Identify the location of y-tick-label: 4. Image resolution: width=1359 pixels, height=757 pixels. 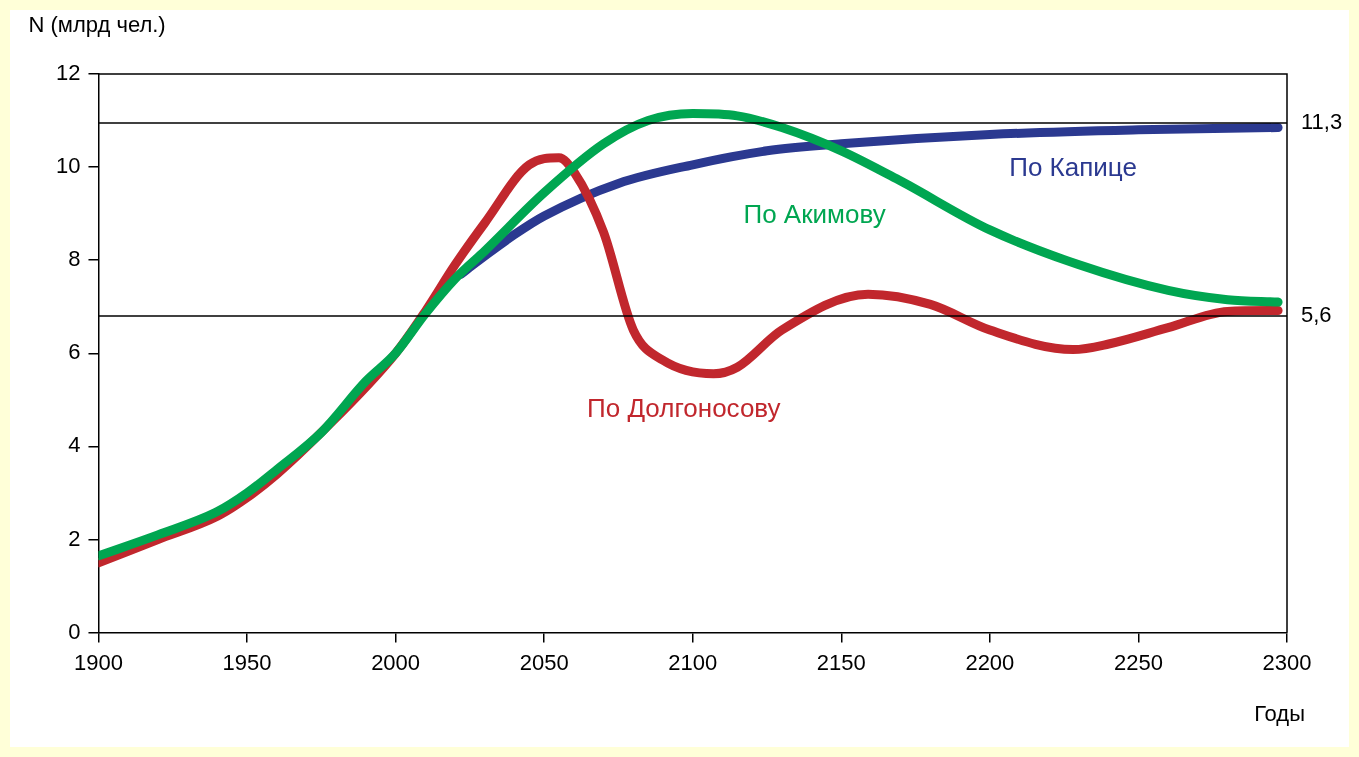
(74, 445).